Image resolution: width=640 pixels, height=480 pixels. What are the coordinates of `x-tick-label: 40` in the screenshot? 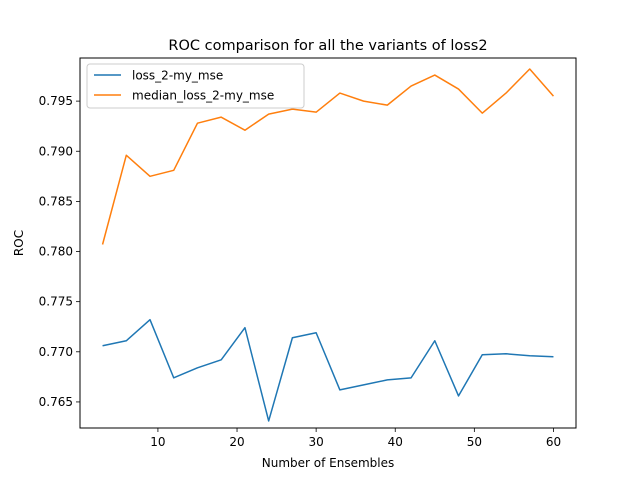 It's located at (395, 442).